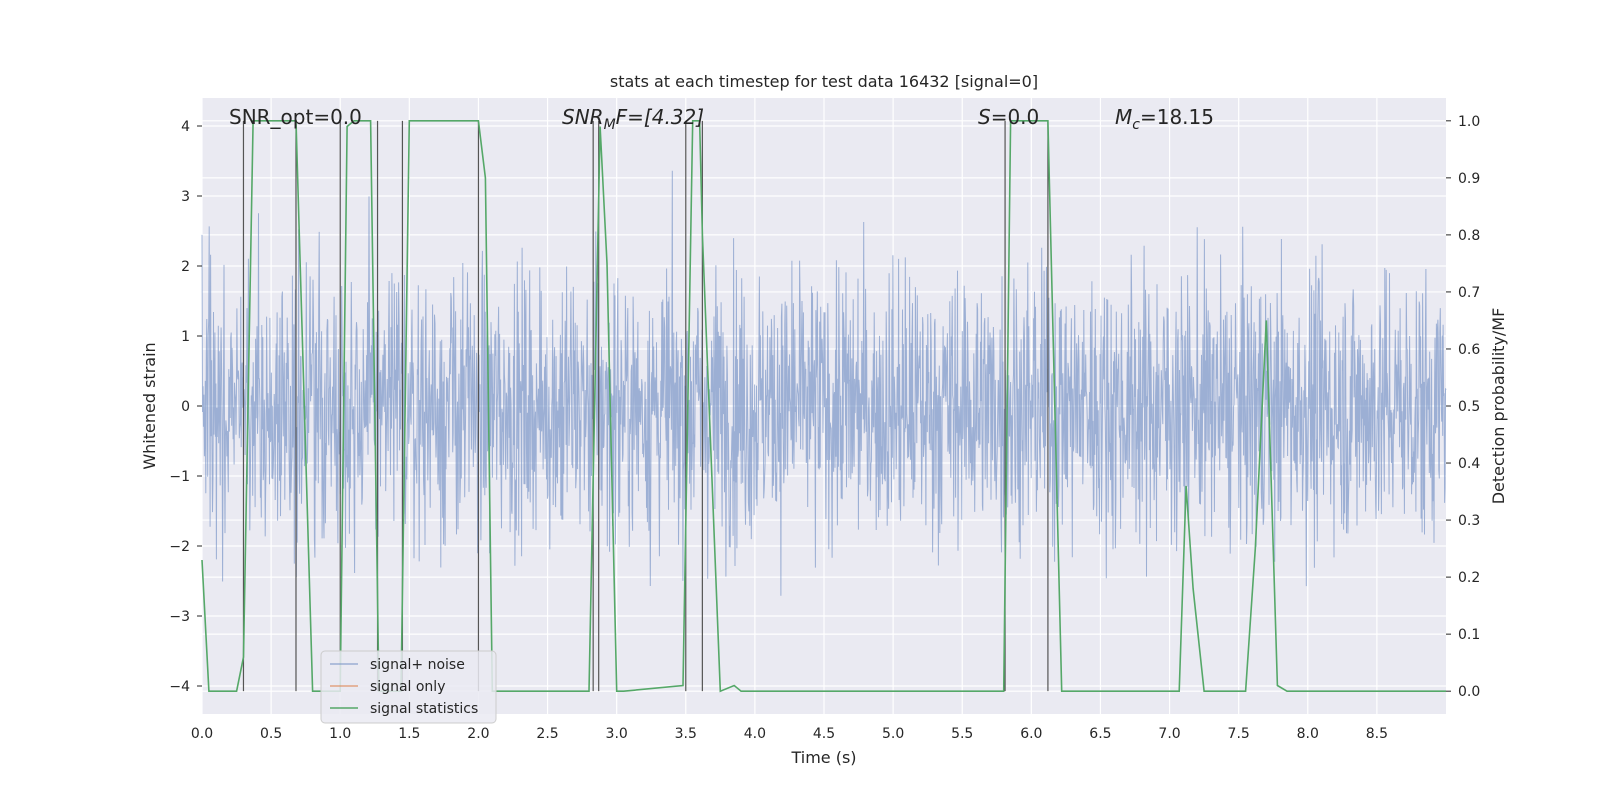 The width and height of the screenshot is (1600, 800). I want to click on annotation-s-value: =0.0, so click(1015, 117).